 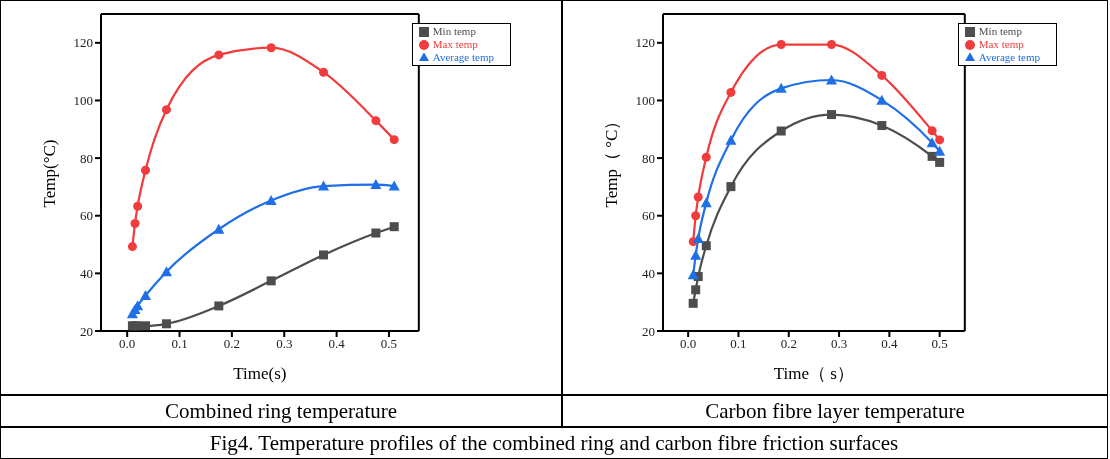 I want to click on caption: Fig4. Temperature profiles of the combined ring and carbon fibre friction surfaces, so click(x=554, y=443).